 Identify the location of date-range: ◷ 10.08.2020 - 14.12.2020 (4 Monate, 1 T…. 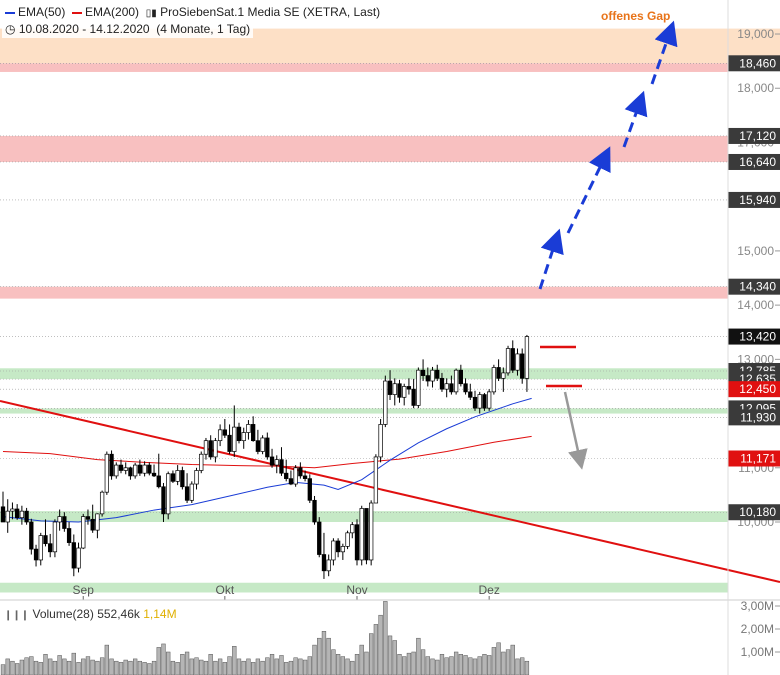
(128, 29).